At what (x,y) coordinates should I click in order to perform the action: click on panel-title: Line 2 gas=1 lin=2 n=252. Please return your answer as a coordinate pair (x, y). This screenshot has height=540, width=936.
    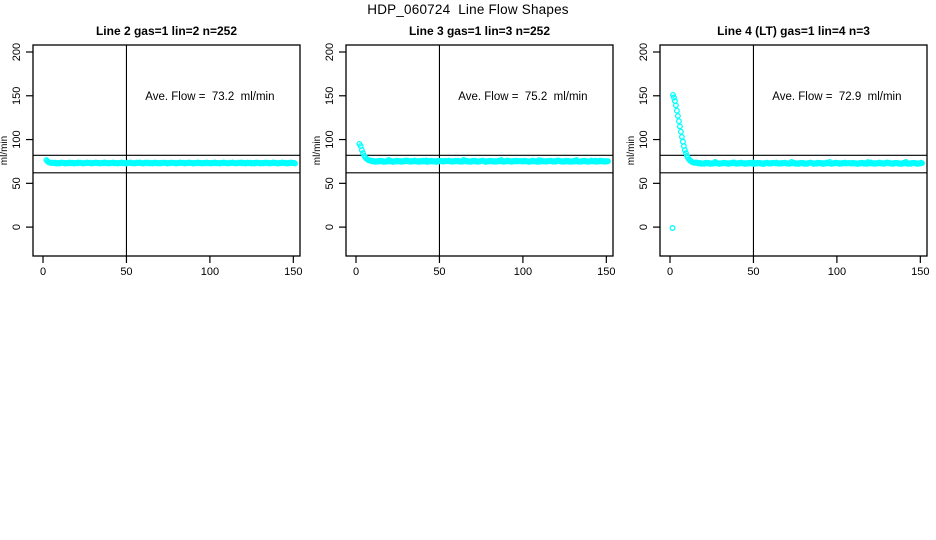
    Looking at the image, I should click on (166, 31).